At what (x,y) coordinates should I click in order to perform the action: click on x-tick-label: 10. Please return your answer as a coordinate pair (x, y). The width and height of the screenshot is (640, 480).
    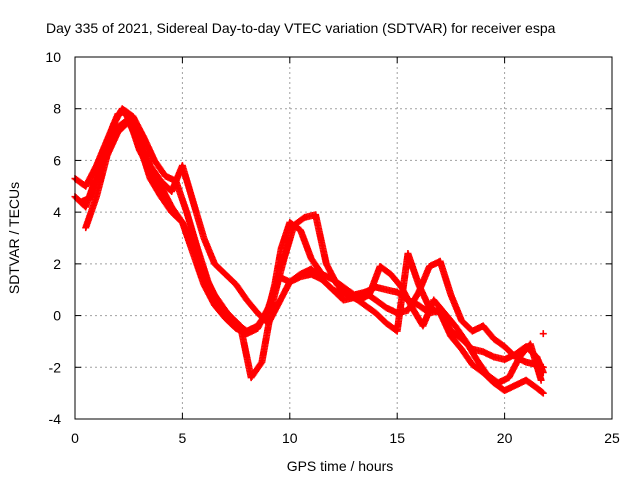
    Looking at the image, I should click on (290, 438).